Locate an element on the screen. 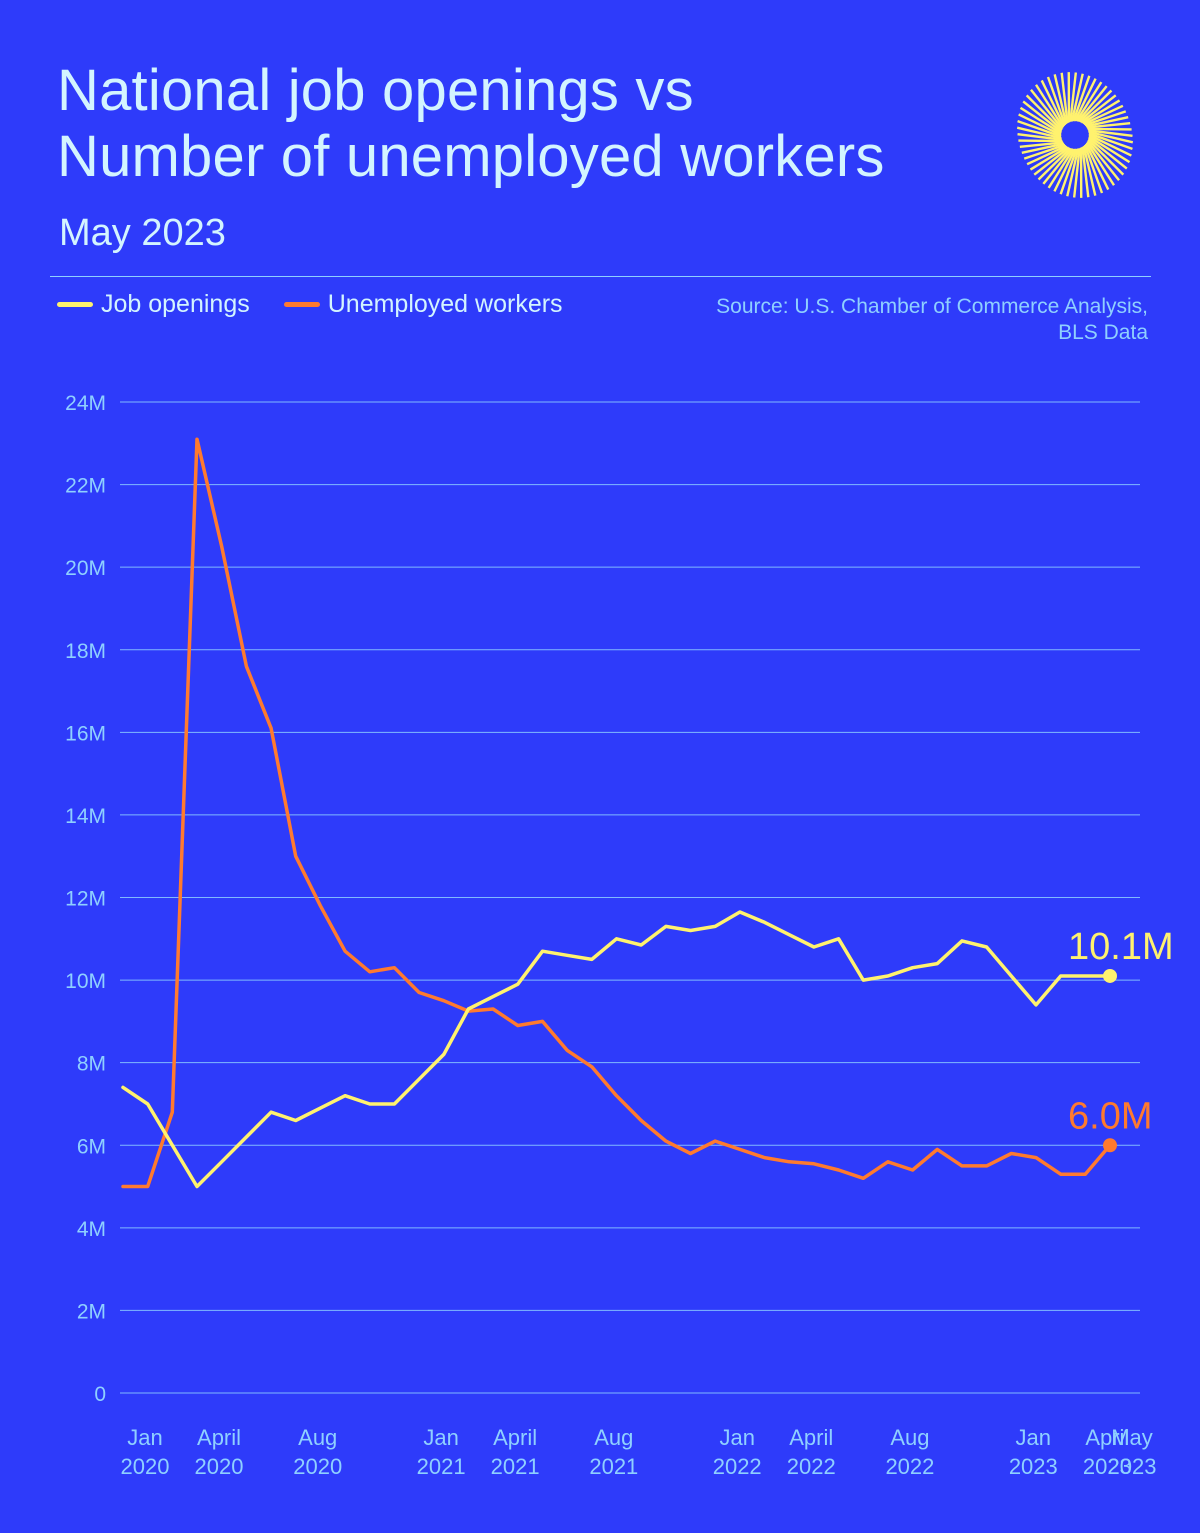  y-tick-label: 16M is located at coordinates (85, 733).